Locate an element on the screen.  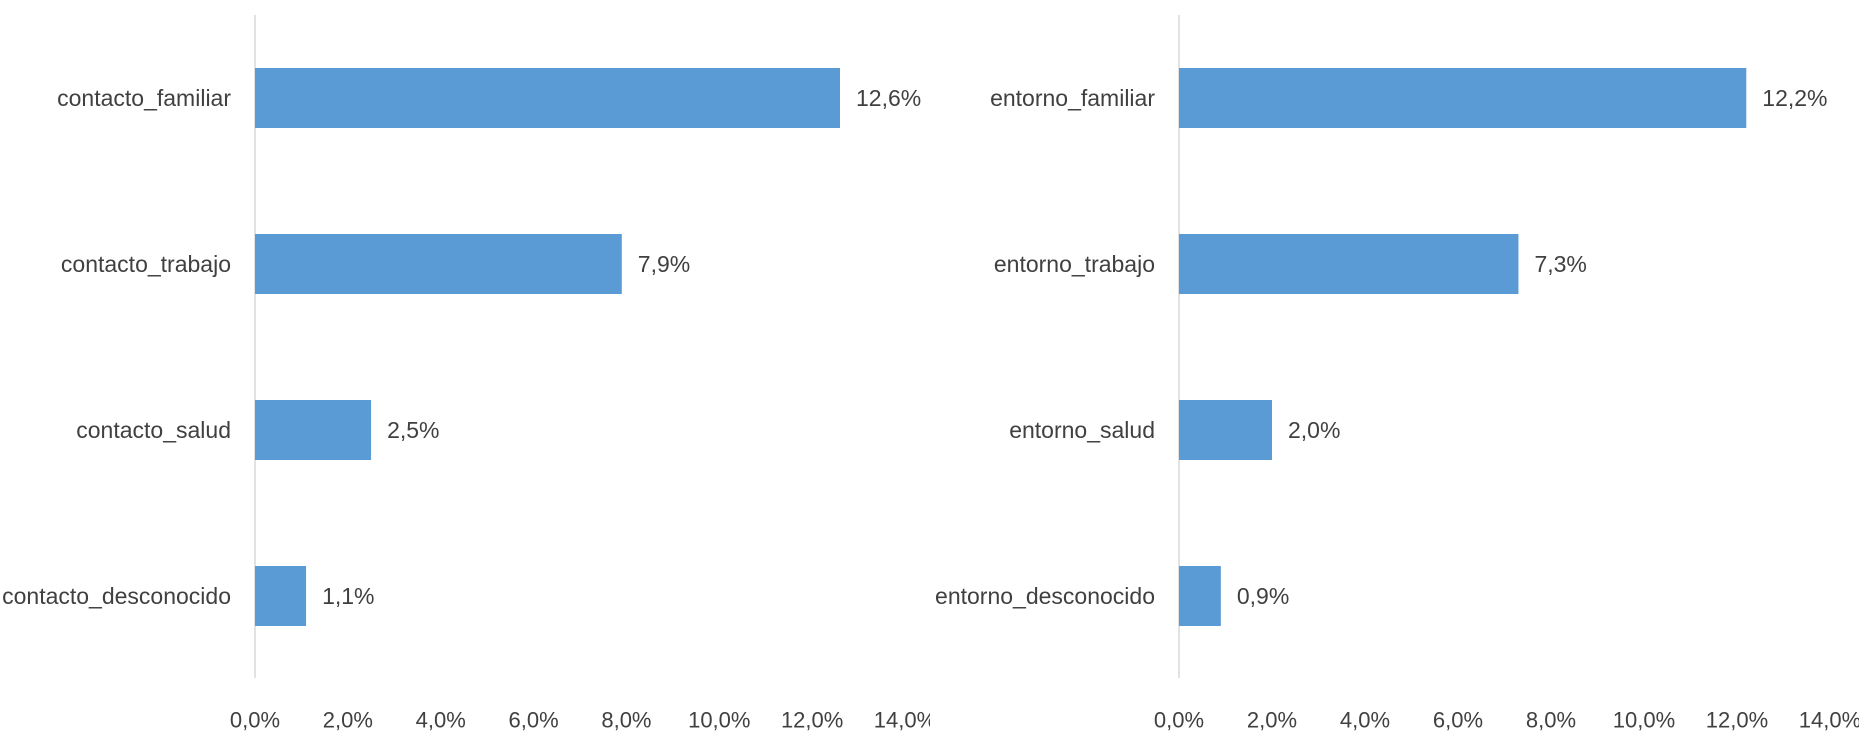
right-category-label-1: entorno_trabajo is located at coordinates (1074, 264).